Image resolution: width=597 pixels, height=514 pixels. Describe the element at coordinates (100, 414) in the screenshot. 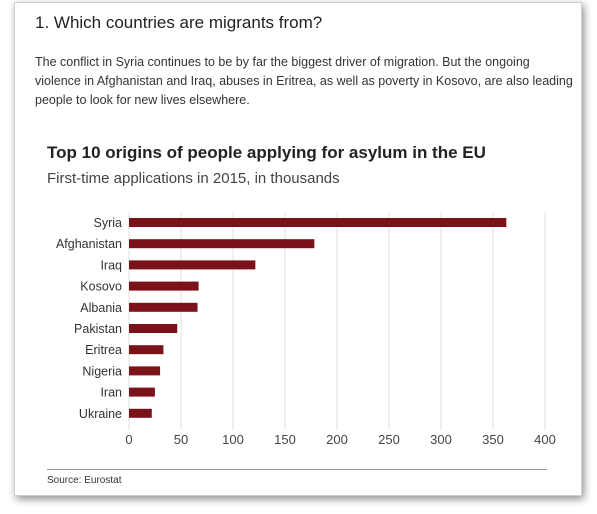

I see `category-label-ukraine: Ukraine` at that location.